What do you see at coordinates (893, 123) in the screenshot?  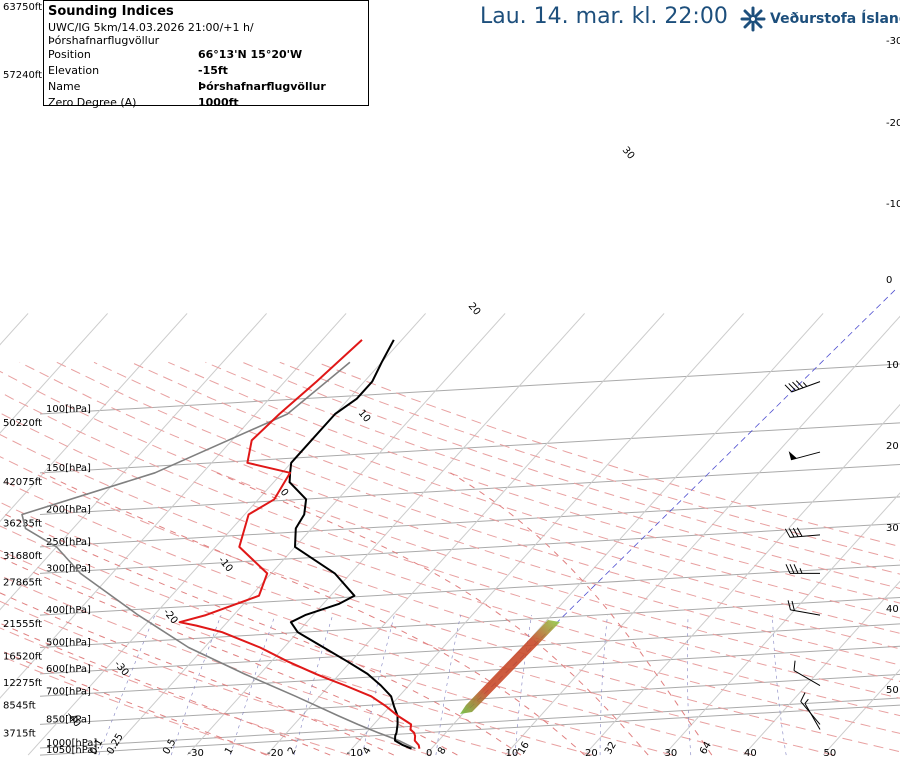 I see `right-temp-label: -20` at bounding box center [893, 123].